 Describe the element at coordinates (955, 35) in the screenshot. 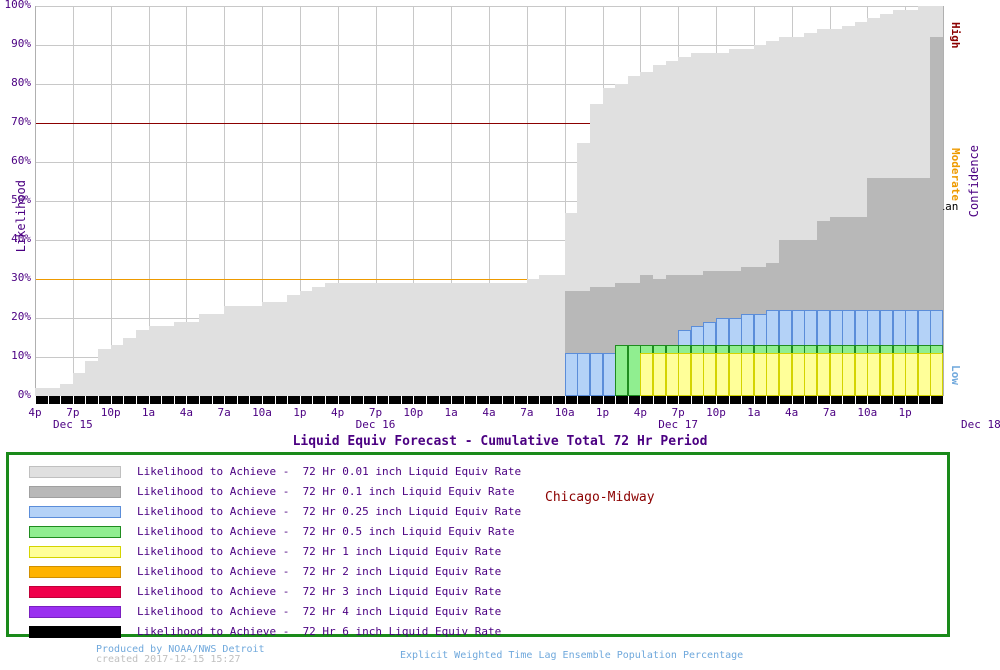

I see `confidence-high-label: High` at that location.